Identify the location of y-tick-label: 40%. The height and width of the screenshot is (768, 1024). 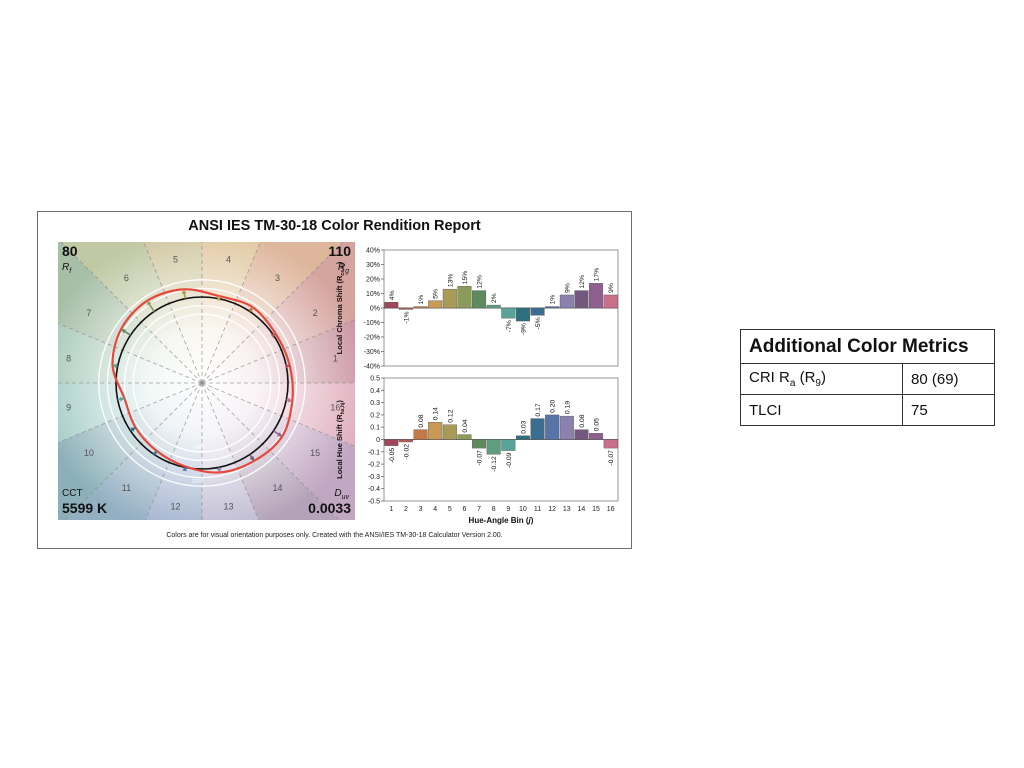
(373, 251).